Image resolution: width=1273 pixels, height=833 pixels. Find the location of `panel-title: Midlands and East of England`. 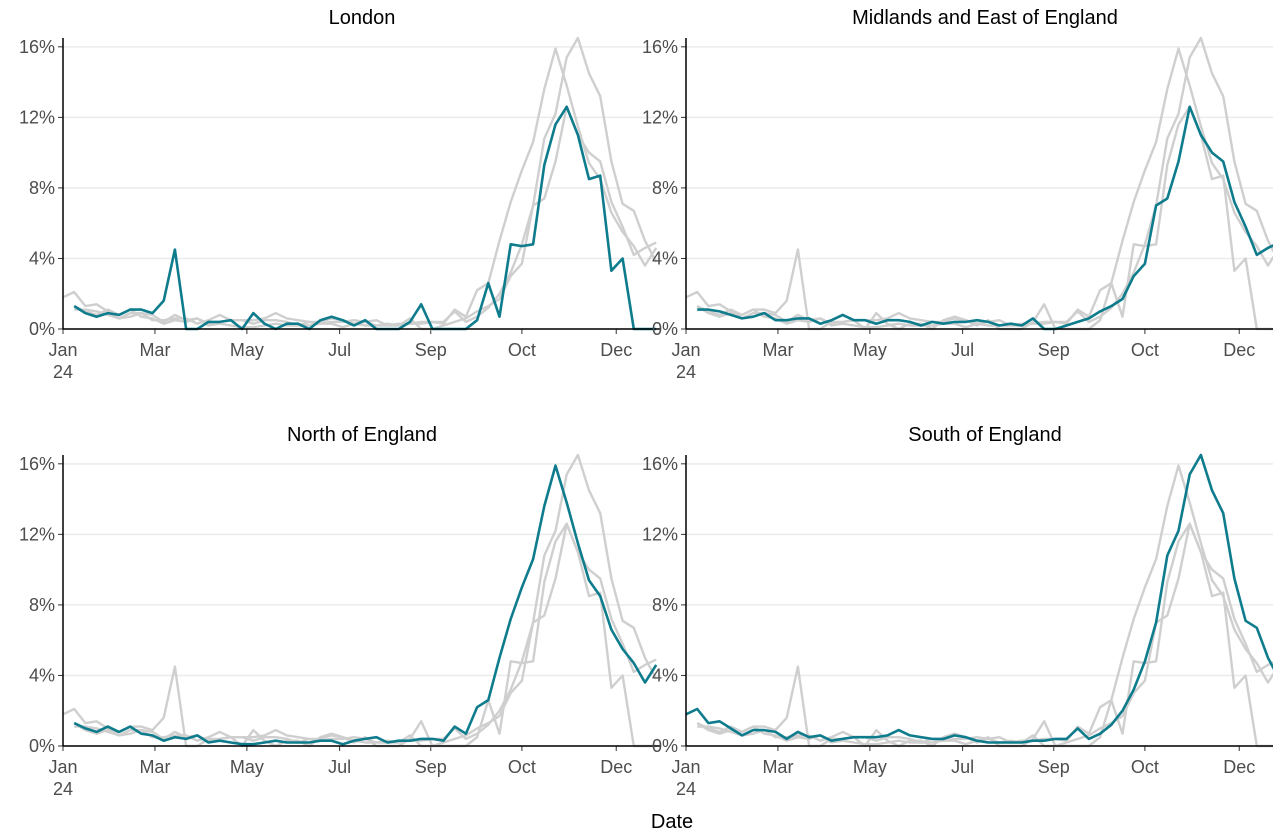

panel-title: Midlands and East of England is located at coordinates (985, 18).